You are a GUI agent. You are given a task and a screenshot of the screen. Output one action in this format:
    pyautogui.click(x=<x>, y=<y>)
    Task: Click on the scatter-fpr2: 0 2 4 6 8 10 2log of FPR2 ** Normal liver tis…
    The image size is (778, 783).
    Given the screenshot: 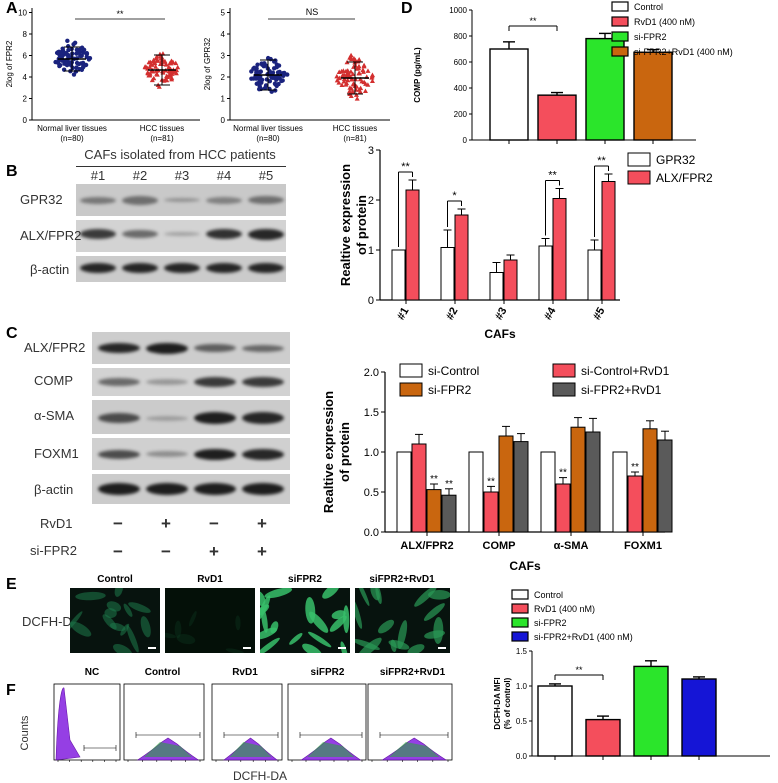 What is the action you would take?
    pyautogui.click(x=102, y=75)
    